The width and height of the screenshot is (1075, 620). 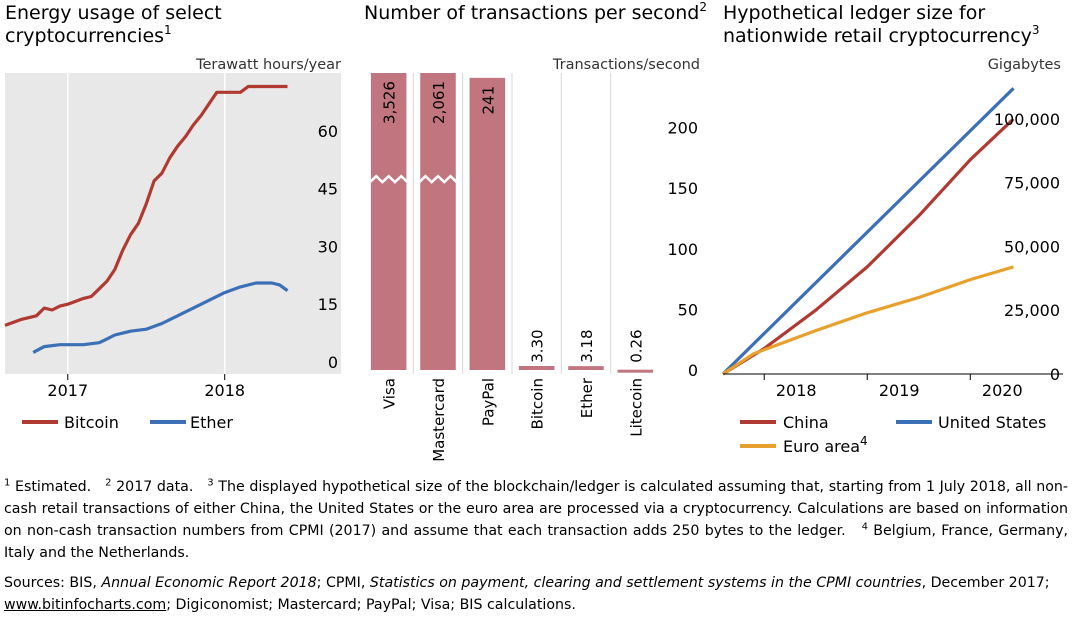 I want to click on panel2-category-label: Ether, so click(x=587, y=397).